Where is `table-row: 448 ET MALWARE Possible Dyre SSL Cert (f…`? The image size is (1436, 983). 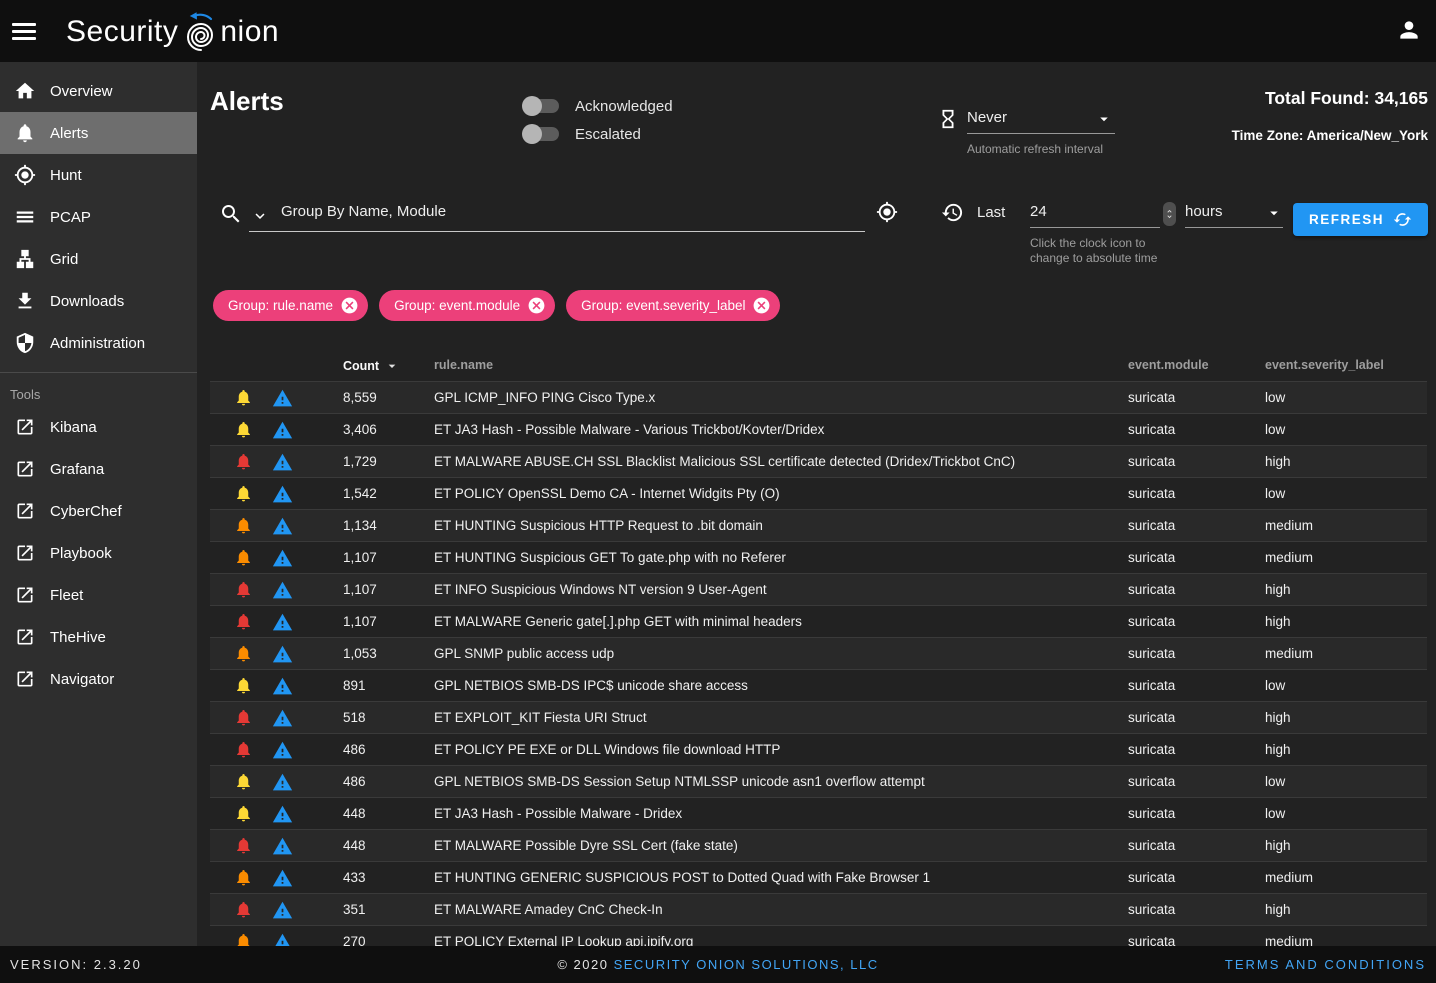 table-row: 448 ET MALWARE Possible Dyre SSL Cert (f… is located at coordinates (818, 845).